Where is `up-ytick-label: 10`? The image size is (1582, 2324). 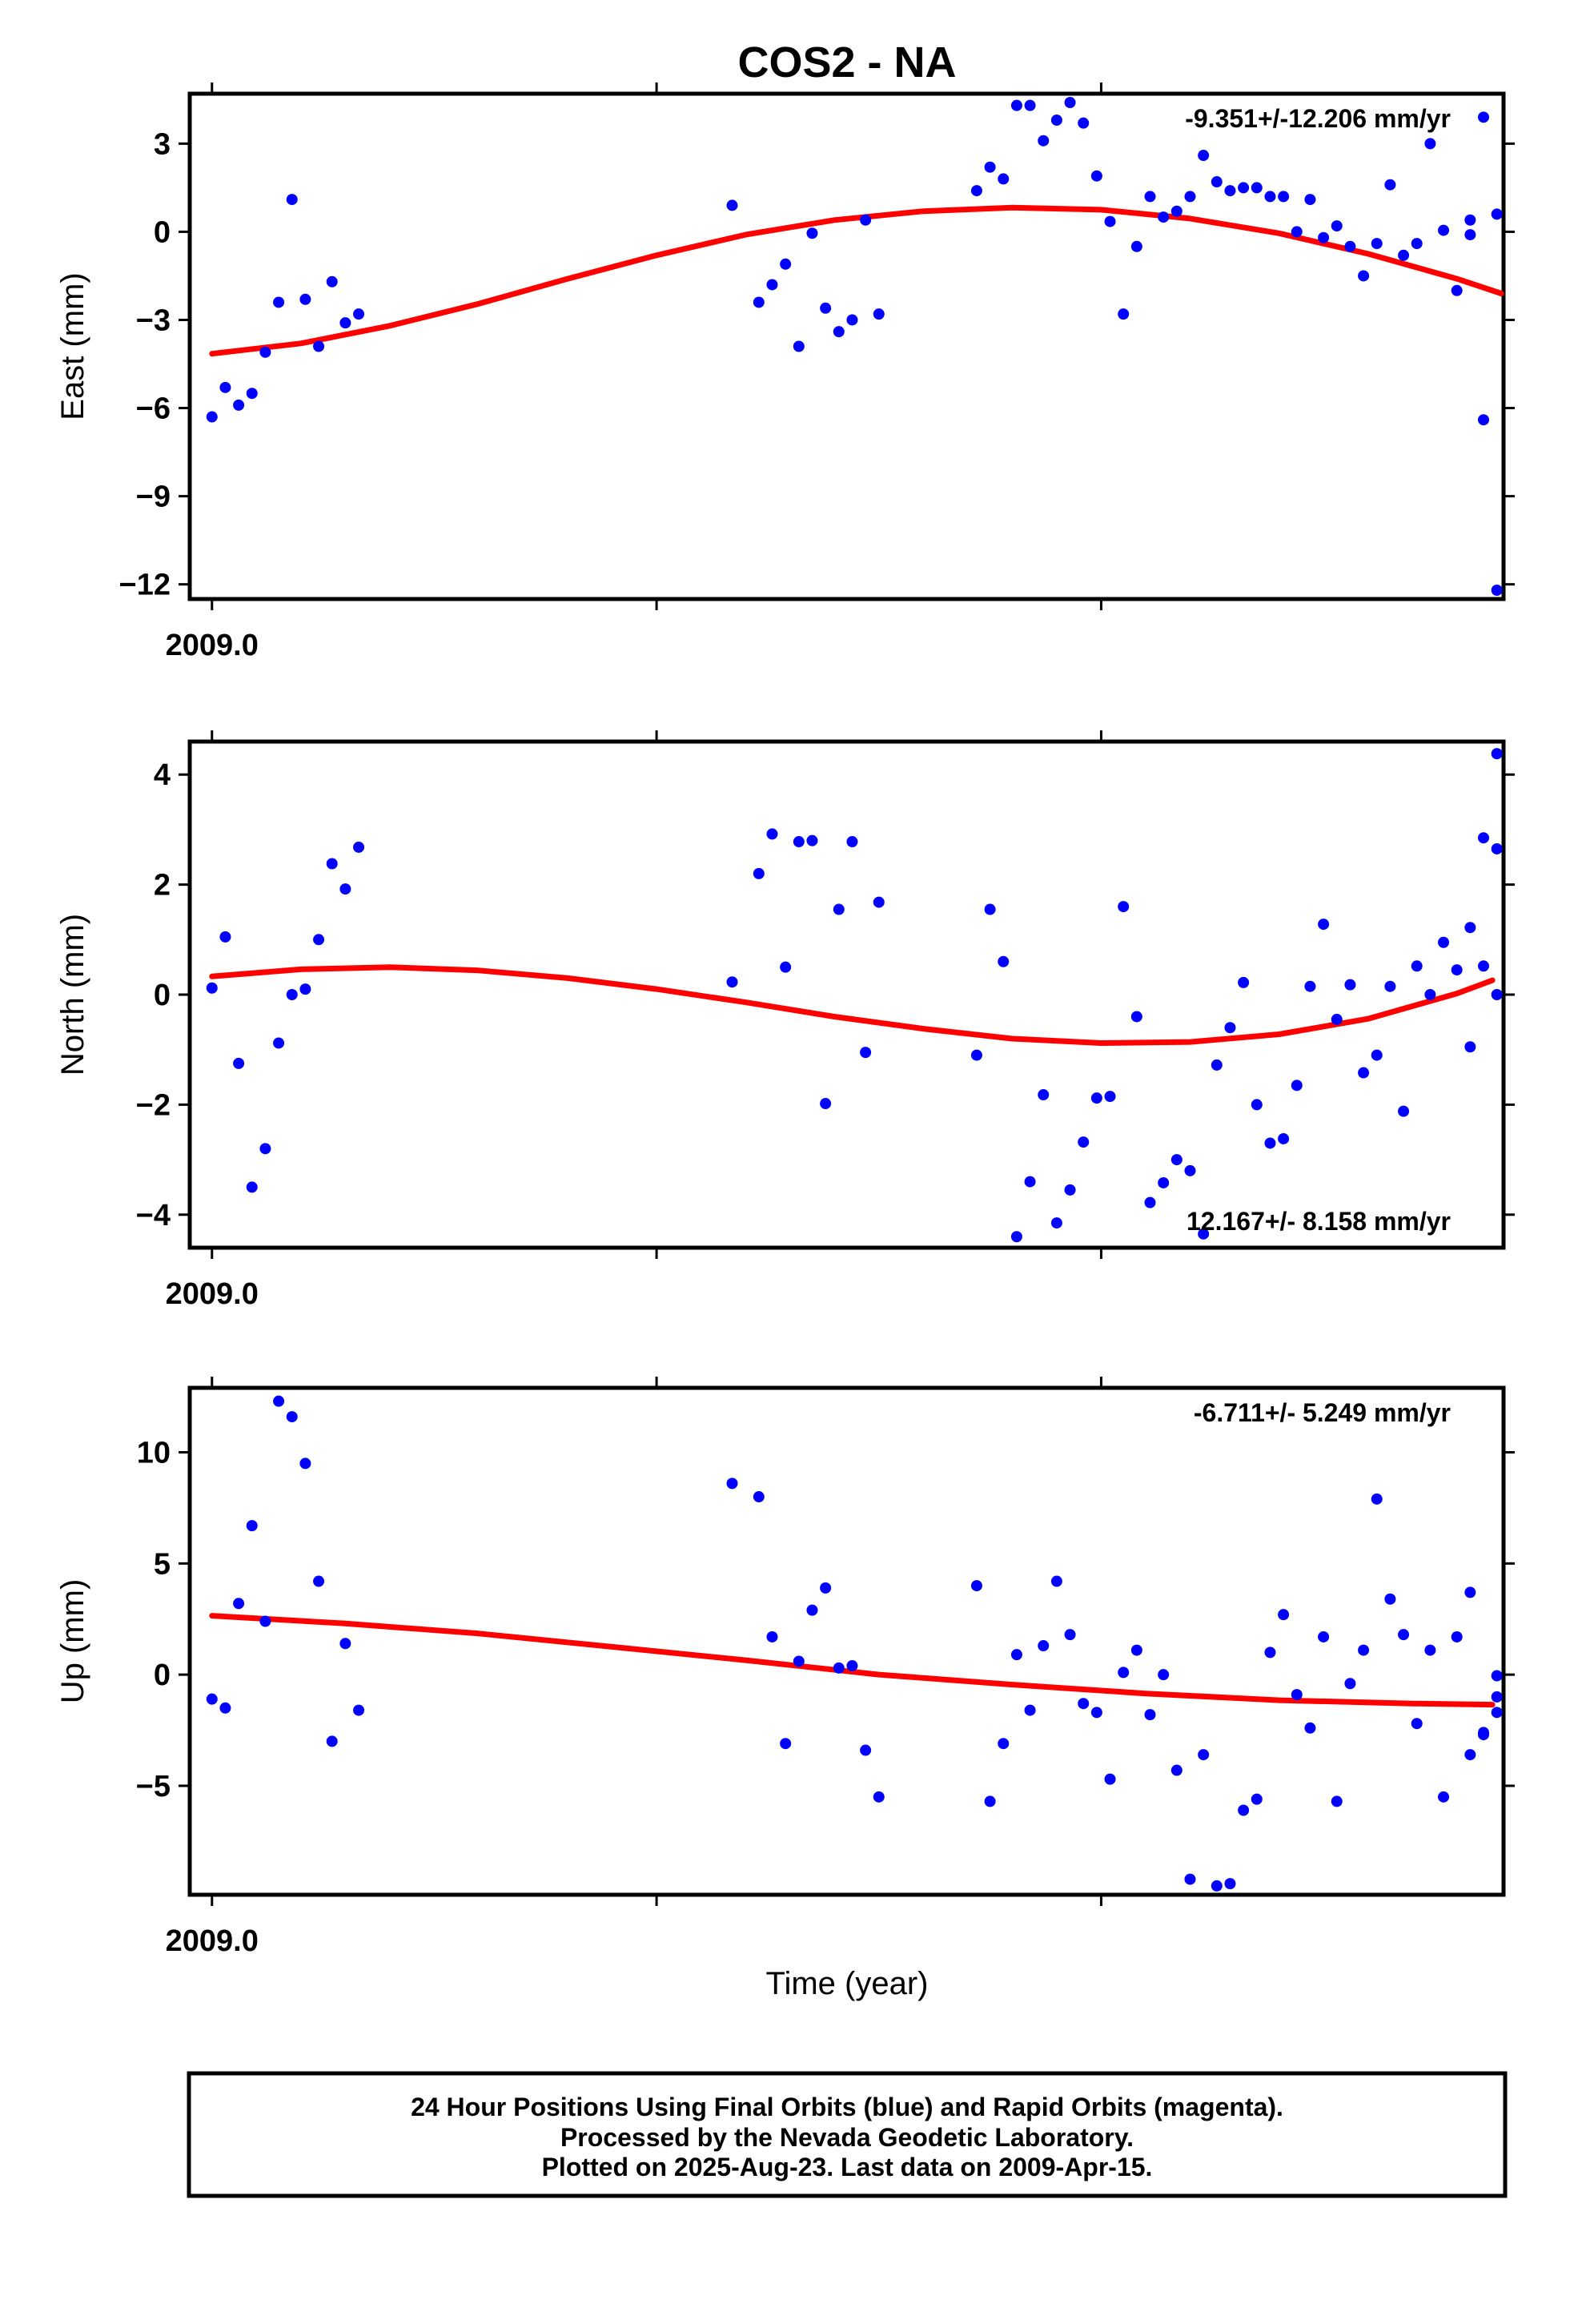 up-ytick-label: 10 is located at coordinates (154, 1453).